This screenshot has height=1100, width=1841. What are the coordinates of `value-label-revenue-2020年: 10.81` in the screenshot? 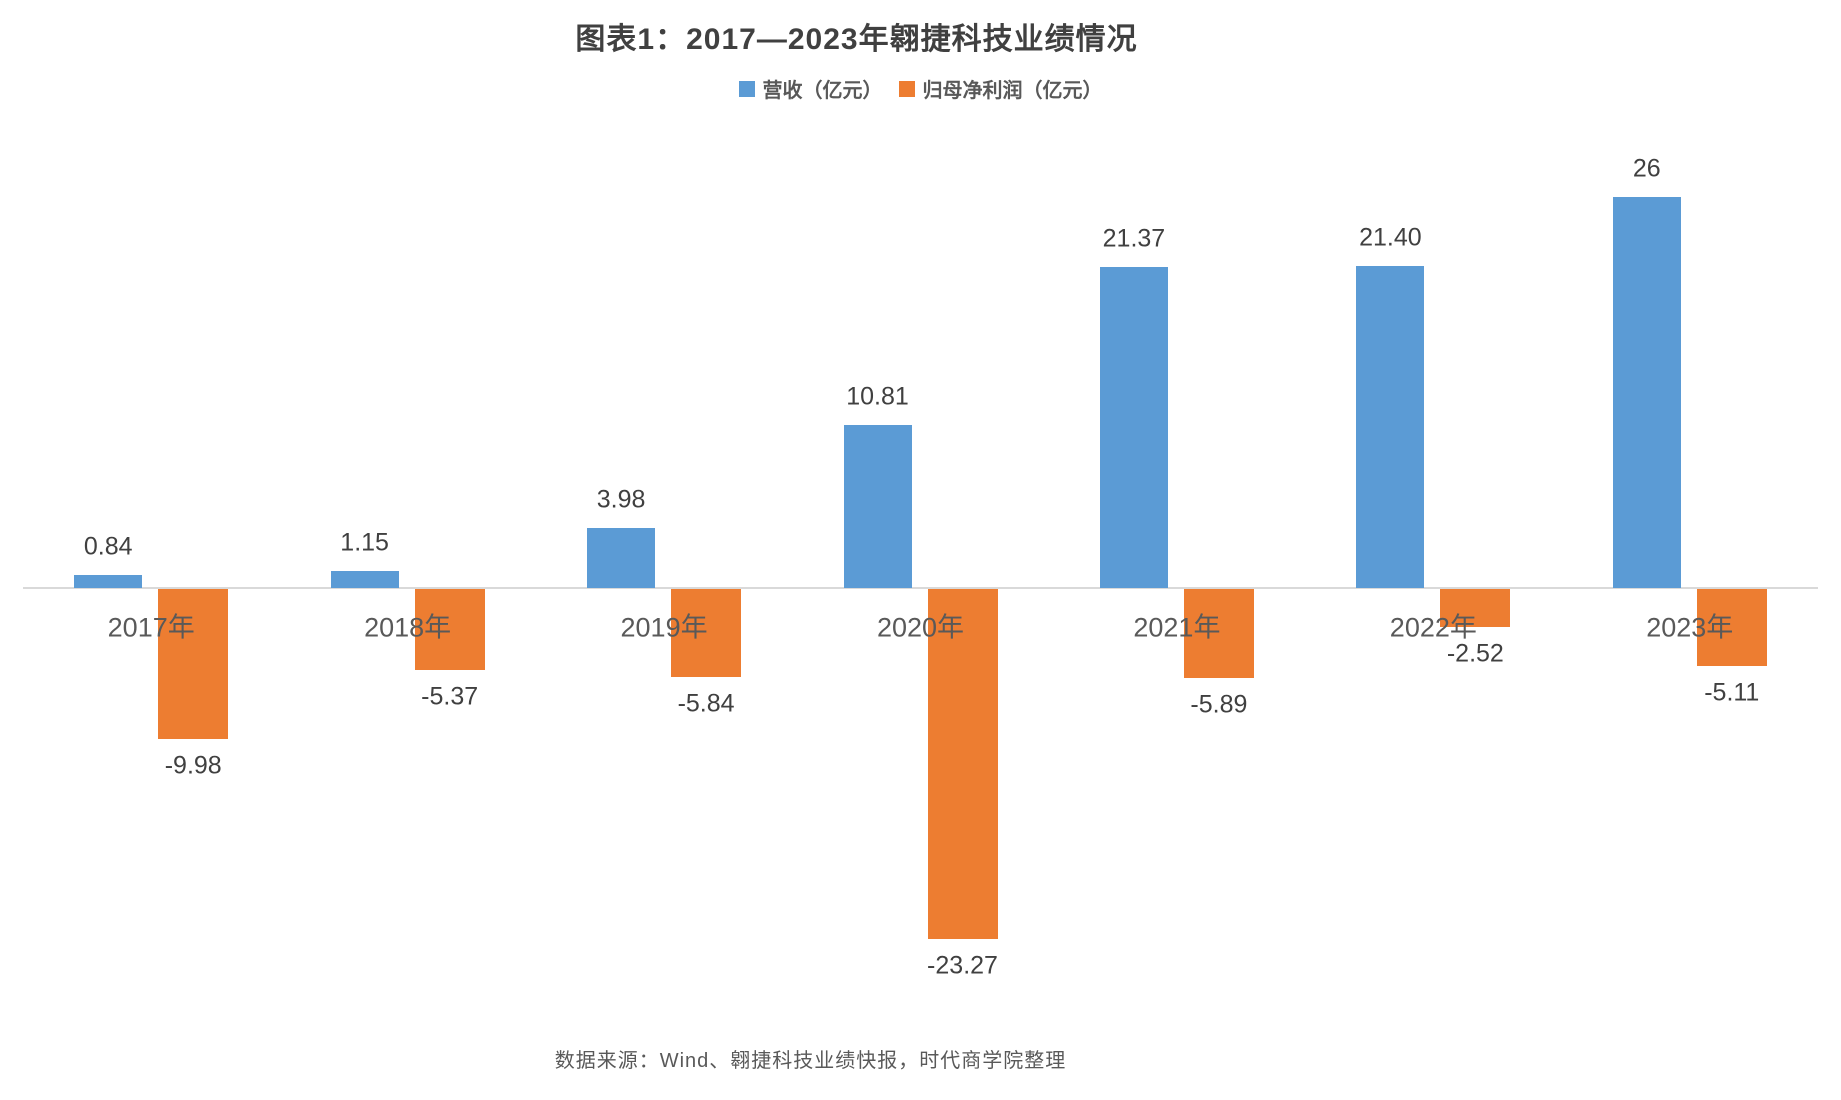 It's located at (877, 396).